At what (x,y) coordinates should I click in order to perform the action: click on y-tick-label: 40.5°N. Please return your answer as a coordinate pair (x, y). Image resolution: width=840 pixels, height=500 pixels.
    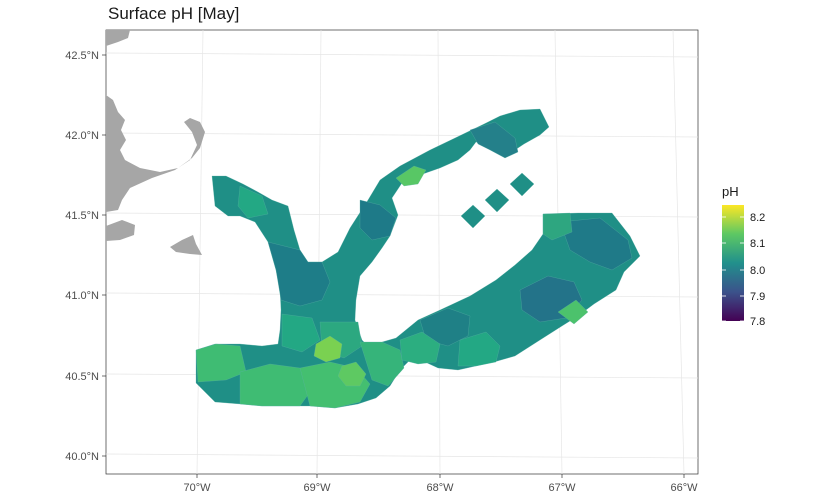
    Looking at the image, I should click on (82, 377).